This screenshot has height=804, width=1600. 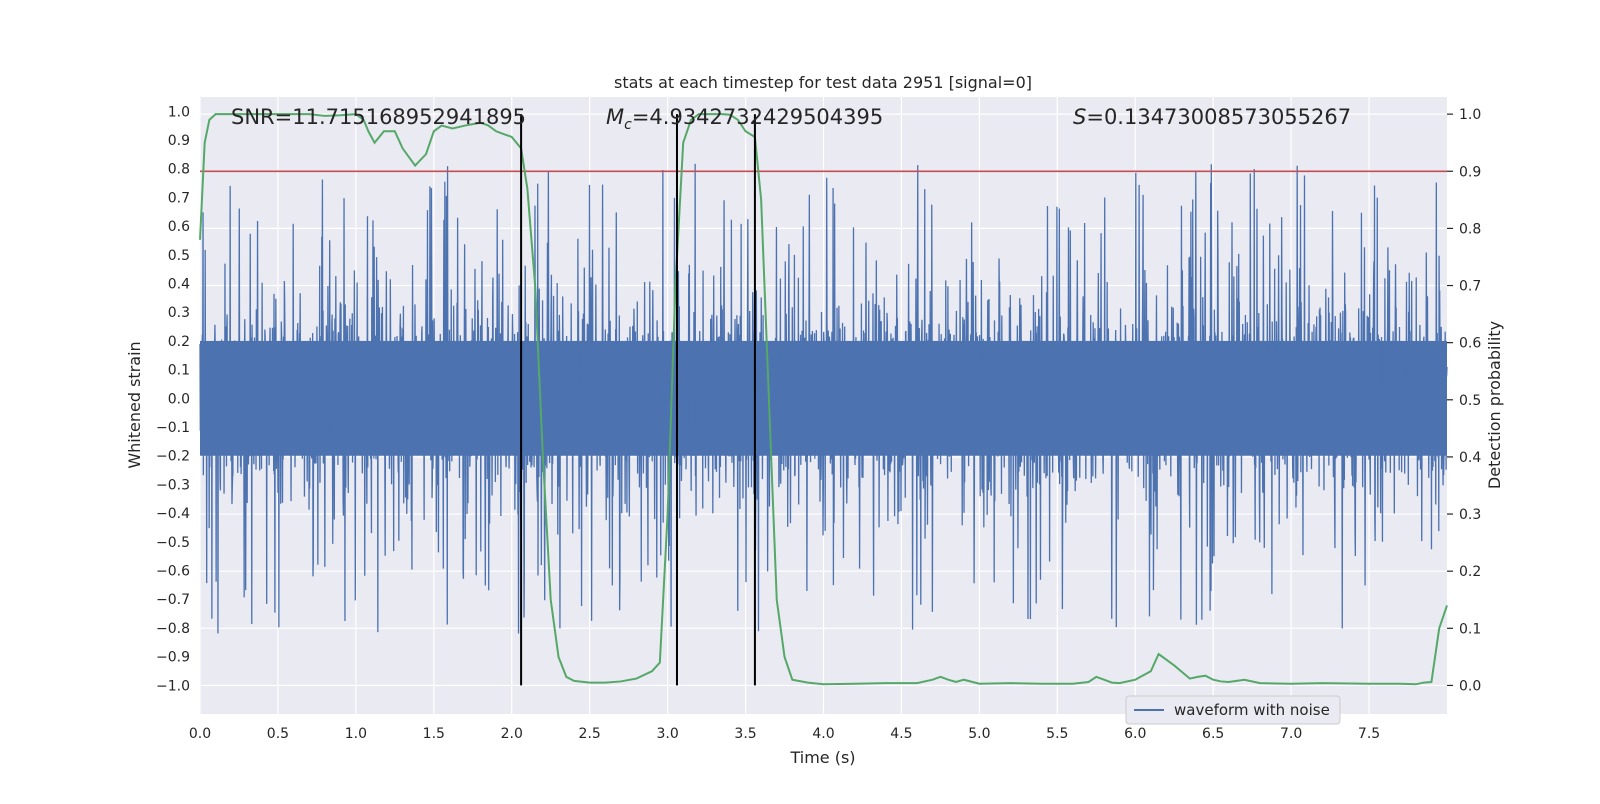 What do you see at coordinates (1369, 734) in the screenshot?
I see `x-tick-label: 7.5` at bounding box center [1369, 734].